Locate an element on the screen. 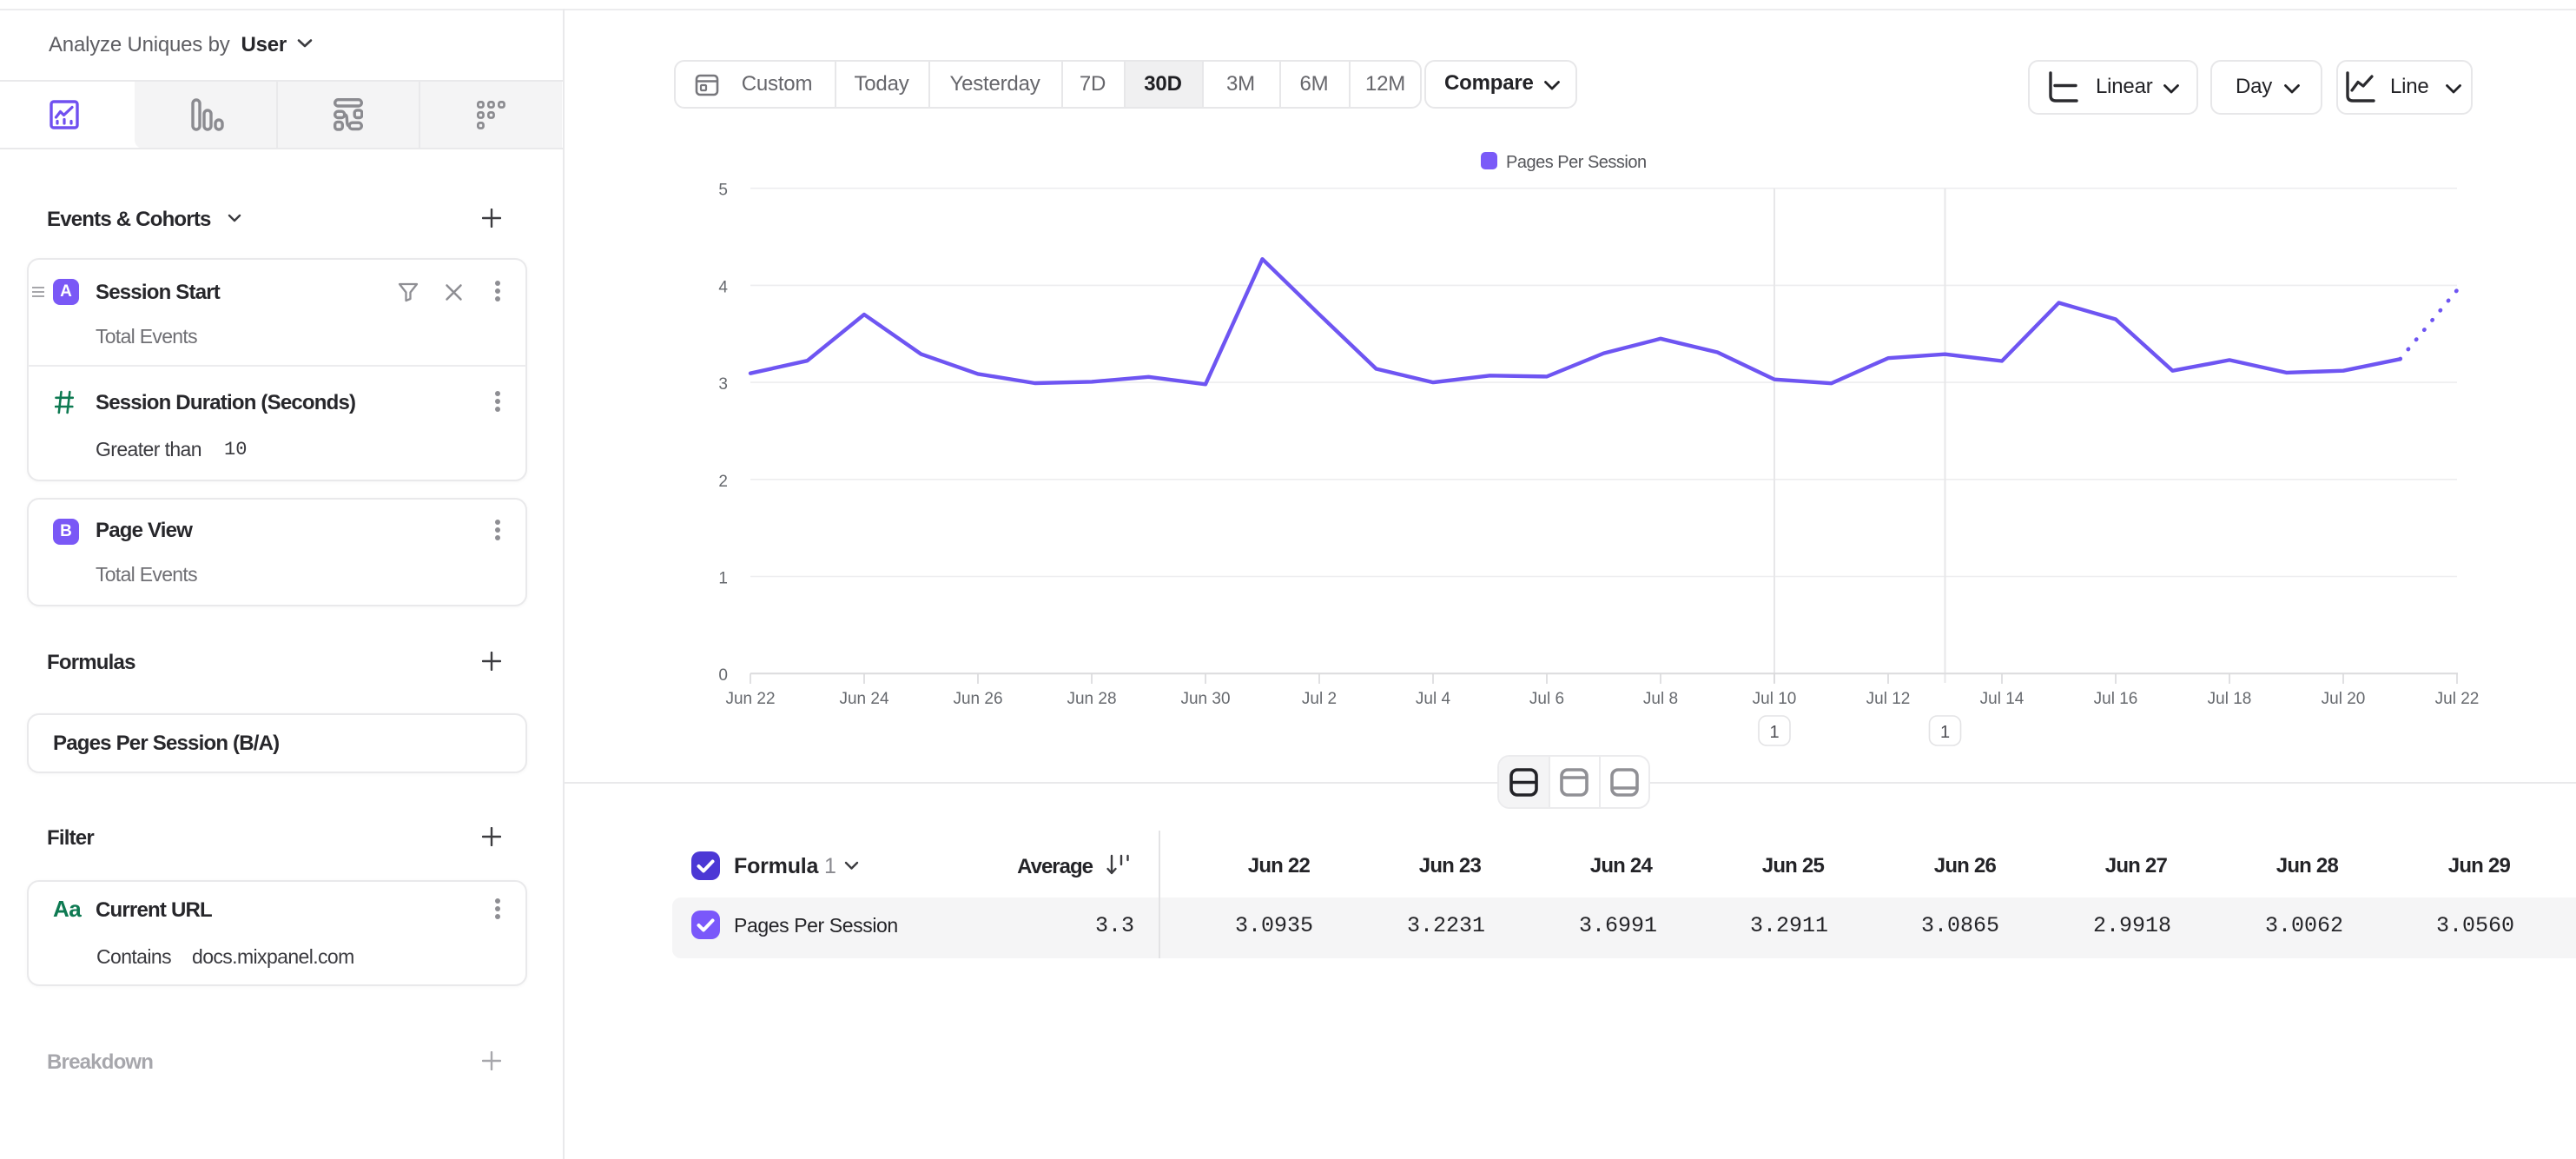 This screenshot has width=2576, height=1159. svg-text: Jul 10 is located at coordinates (1775, 699).